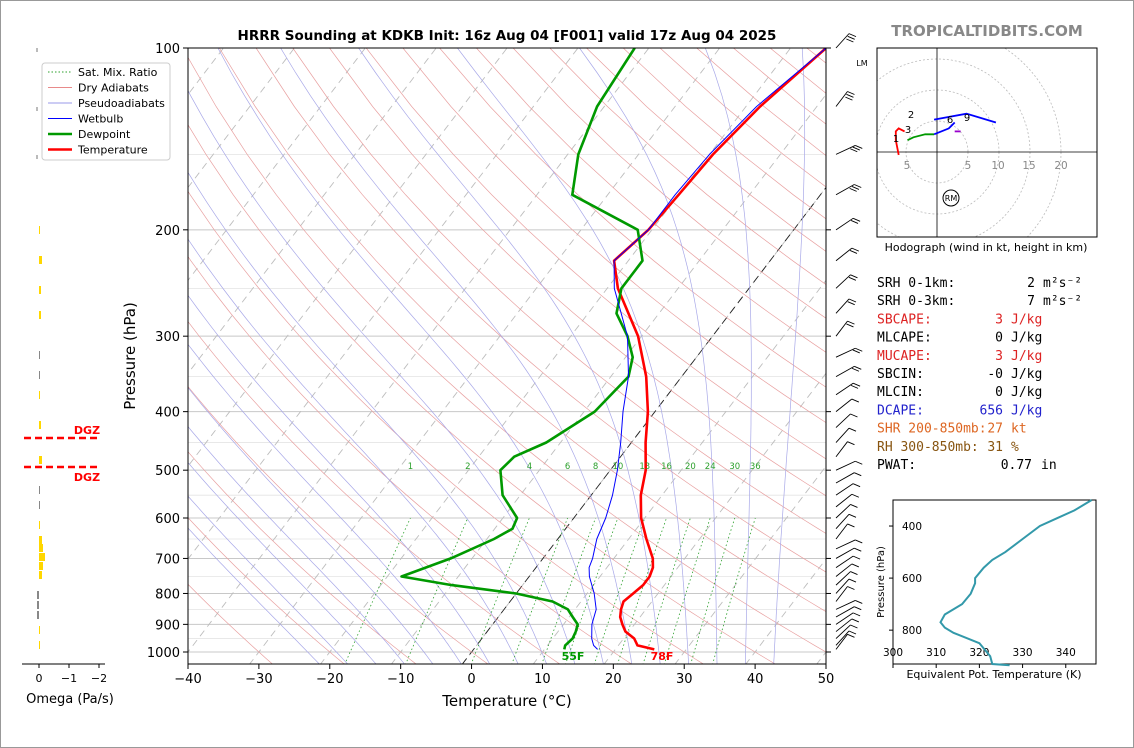 The height and width of the screenshot is (748, 1134). Describe the element at coordinates (410, 467) in the screenshot. I see `mixing-ratio-label: 1` at that location.